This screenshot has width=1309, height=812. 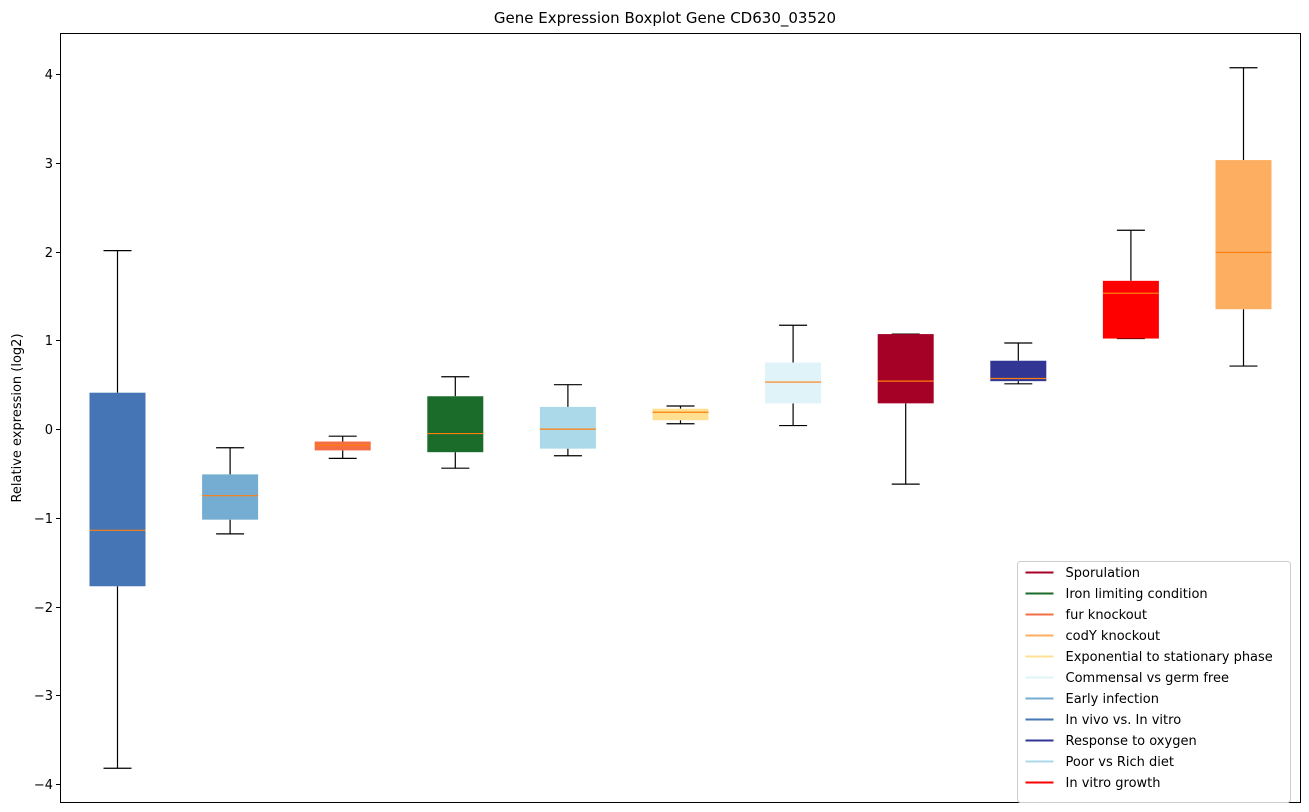 I want to click on legend-item: In vivo vs. In vitro, so click(x=1103, y=720).